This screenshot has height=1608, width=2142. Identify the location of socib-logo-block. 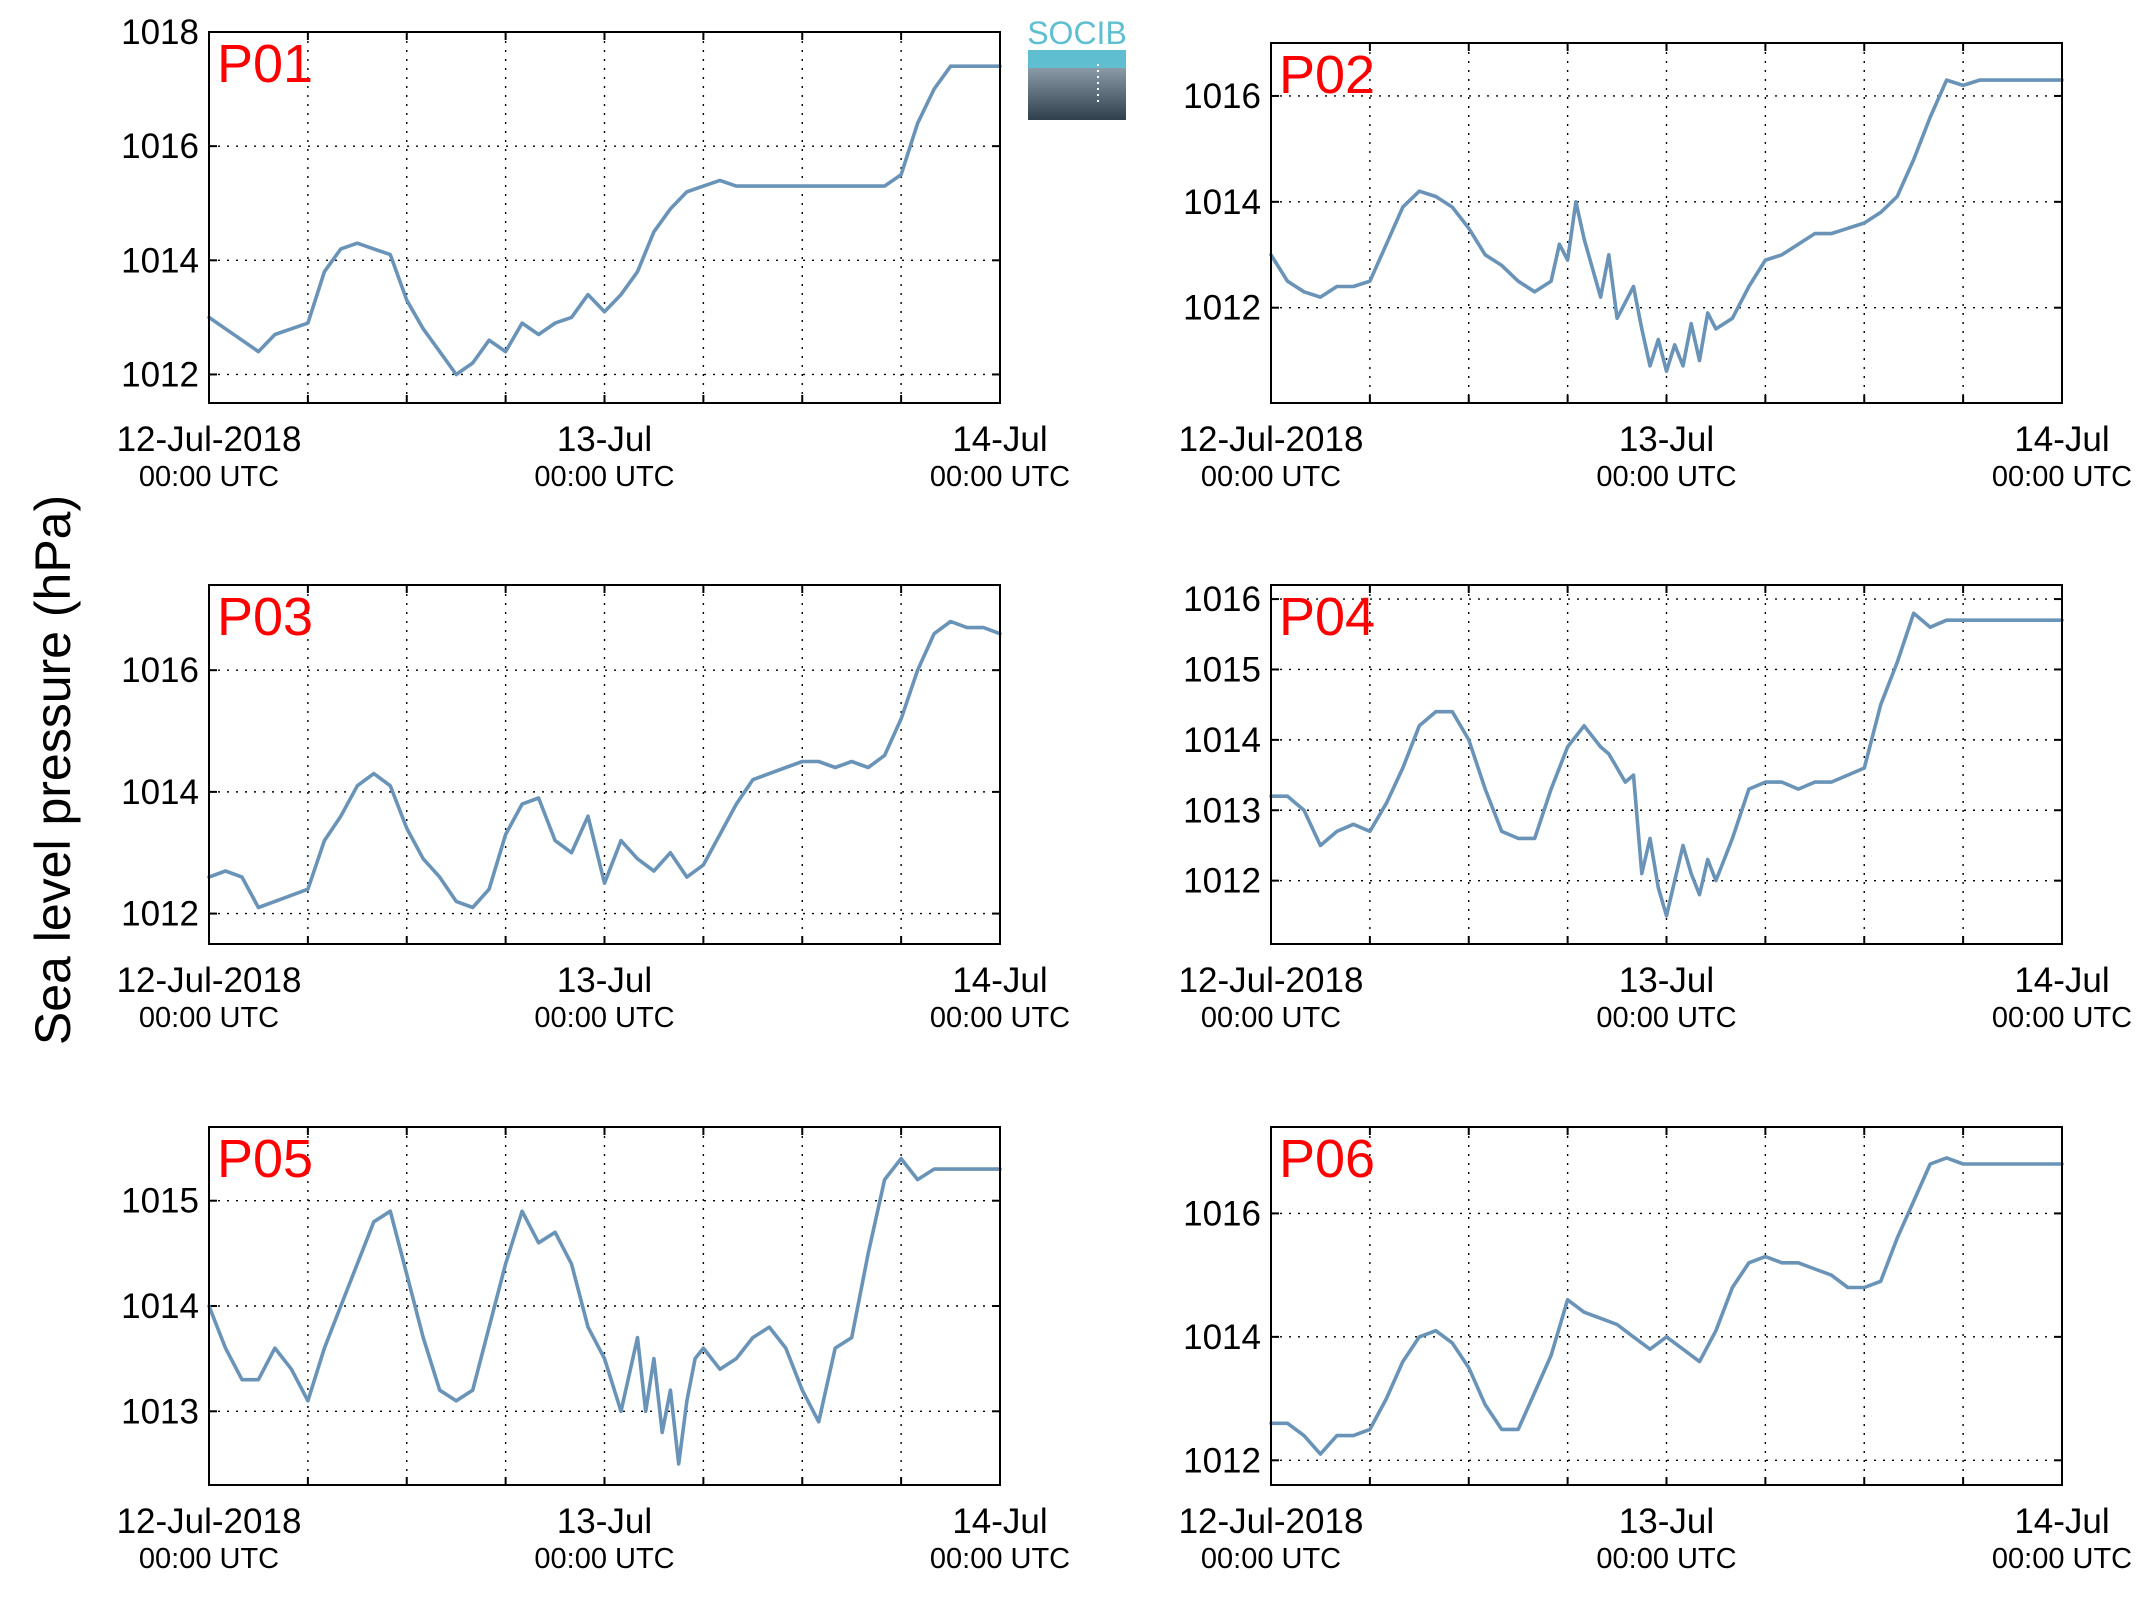
(1077, 94).